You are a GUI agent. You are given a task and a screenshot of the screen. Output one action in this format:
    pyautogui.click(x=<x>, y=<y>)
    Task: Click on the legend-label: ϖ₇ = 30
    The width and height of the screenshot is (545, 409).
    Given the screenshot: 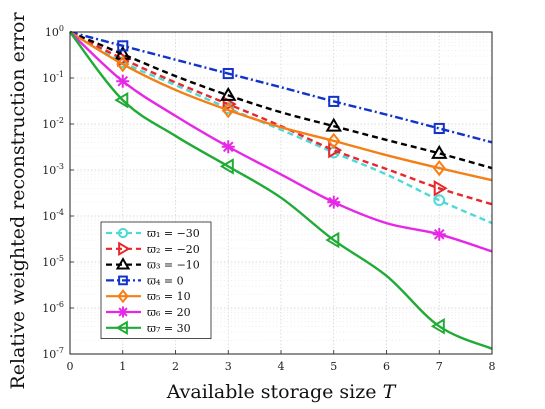 What is the action you would take?
    pyautogui.click(x=169, y=328)
    